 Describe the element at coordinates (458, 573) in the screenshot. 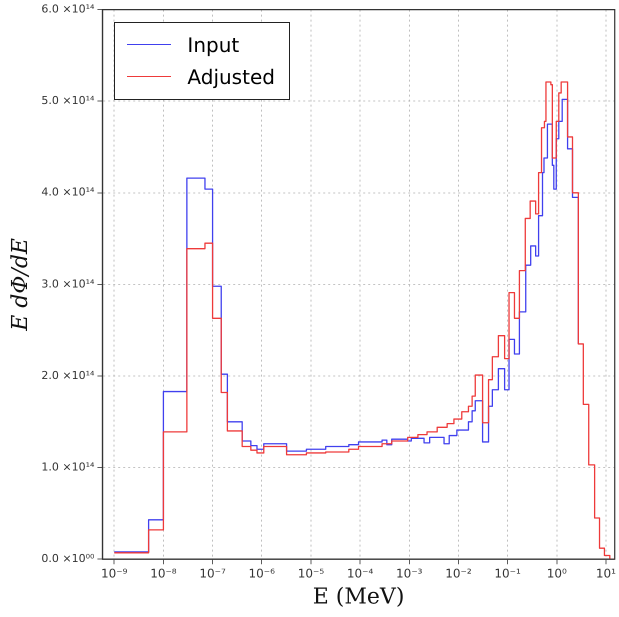

I see `x-tick-label: 10⁻²` at that location.